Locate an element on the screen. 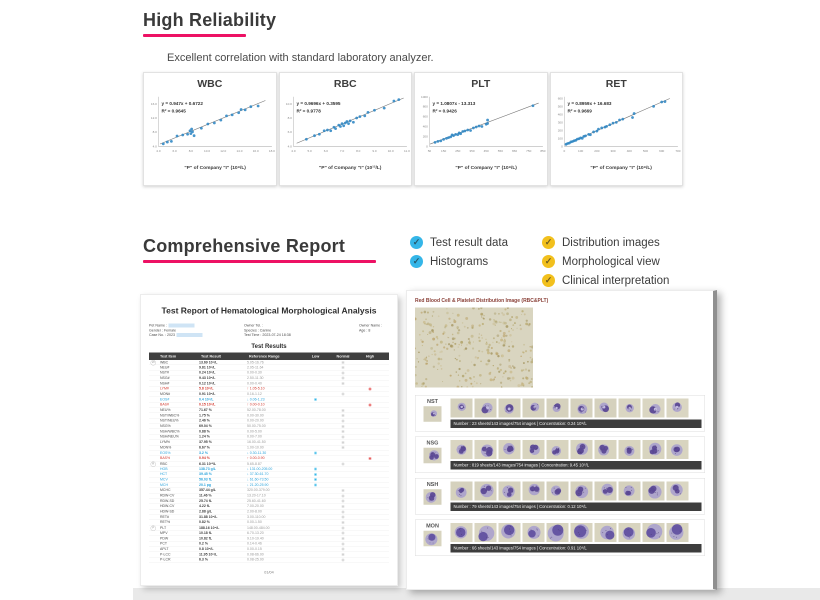 The image size is (820, 600). test-result: 0.24 10⁹/L is located at coordinates (207, 373).